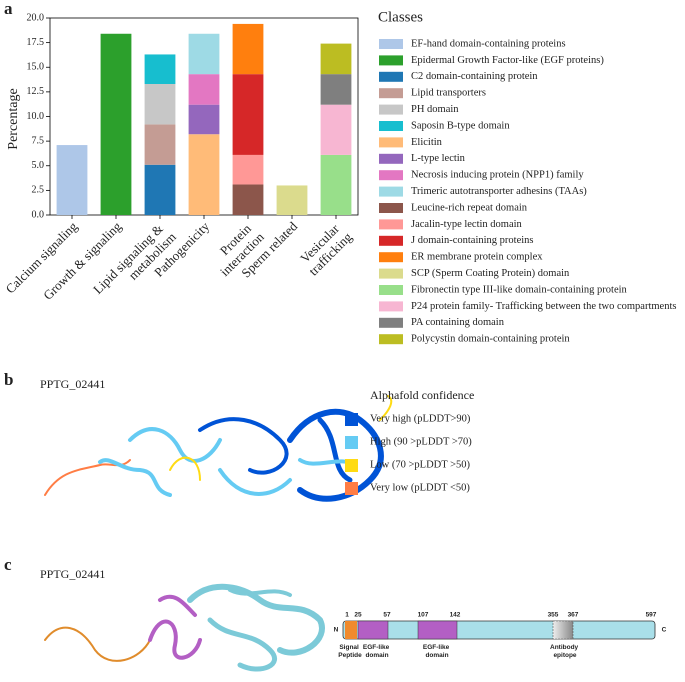 The height and width of the screenshot is (682, 685). What do you see at coordinates (36, 116) in the screenshot?
I see `y-tick-label: 10.0` at bounding box center [36, 116].